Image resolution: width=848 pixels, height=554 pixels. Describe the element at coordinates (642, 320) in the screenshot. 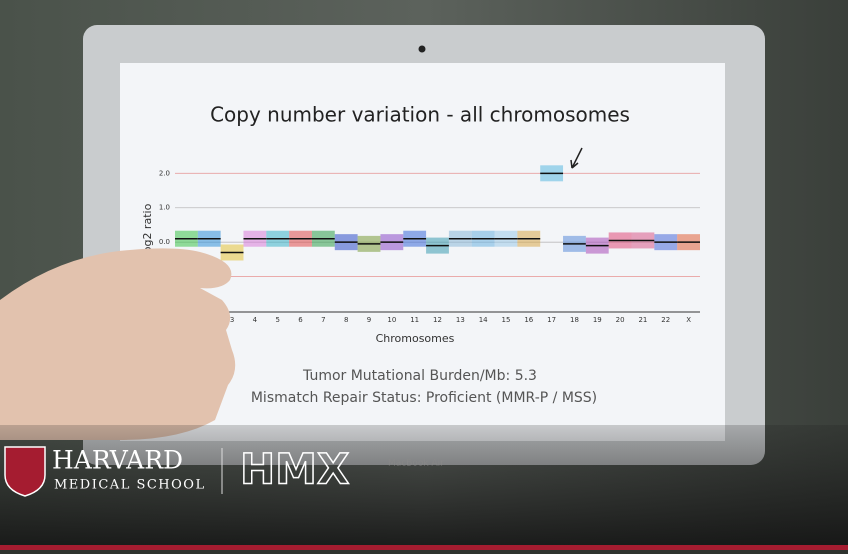

I see `x-tick-label: 21` at that location.